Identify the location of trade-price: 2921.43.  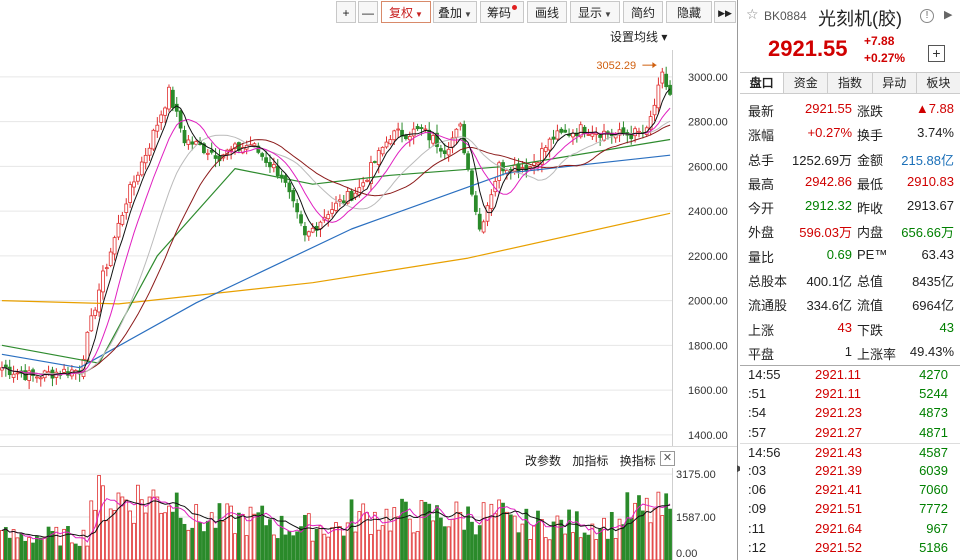
(838, 452).